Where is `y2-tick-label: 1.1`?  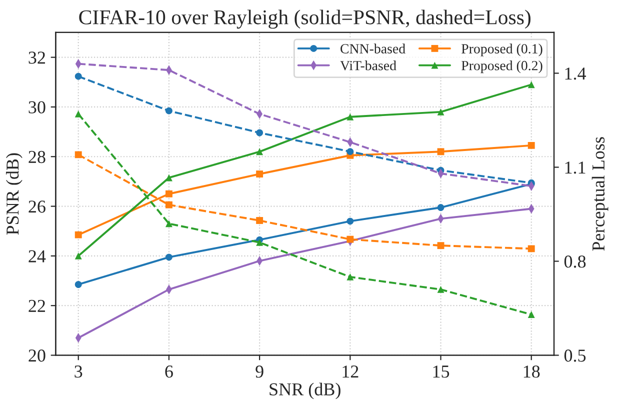 y2-tick-label: 1.1 is located at coordinates (575, 168).